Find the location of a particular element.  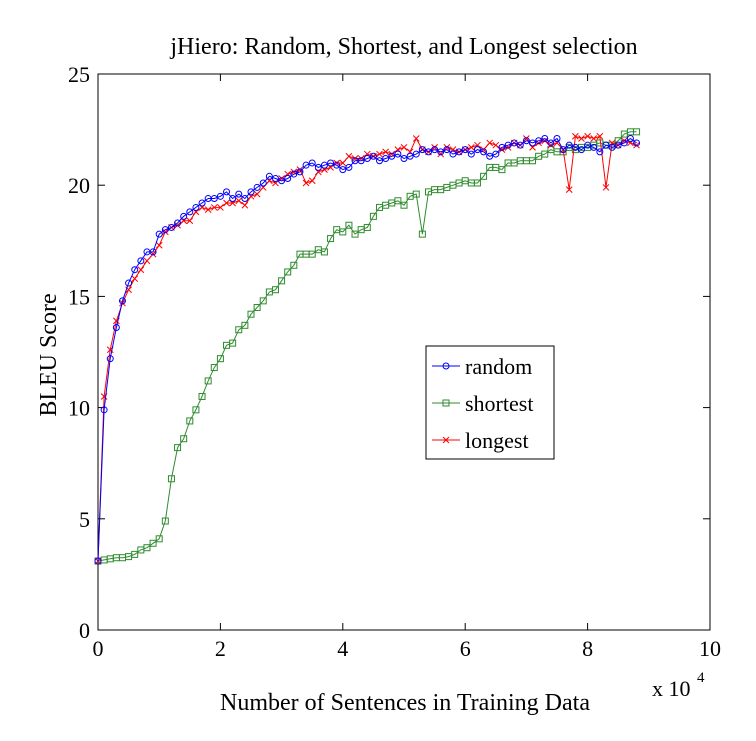

y-tick-label: 20 is located at coordinates (79, 185).